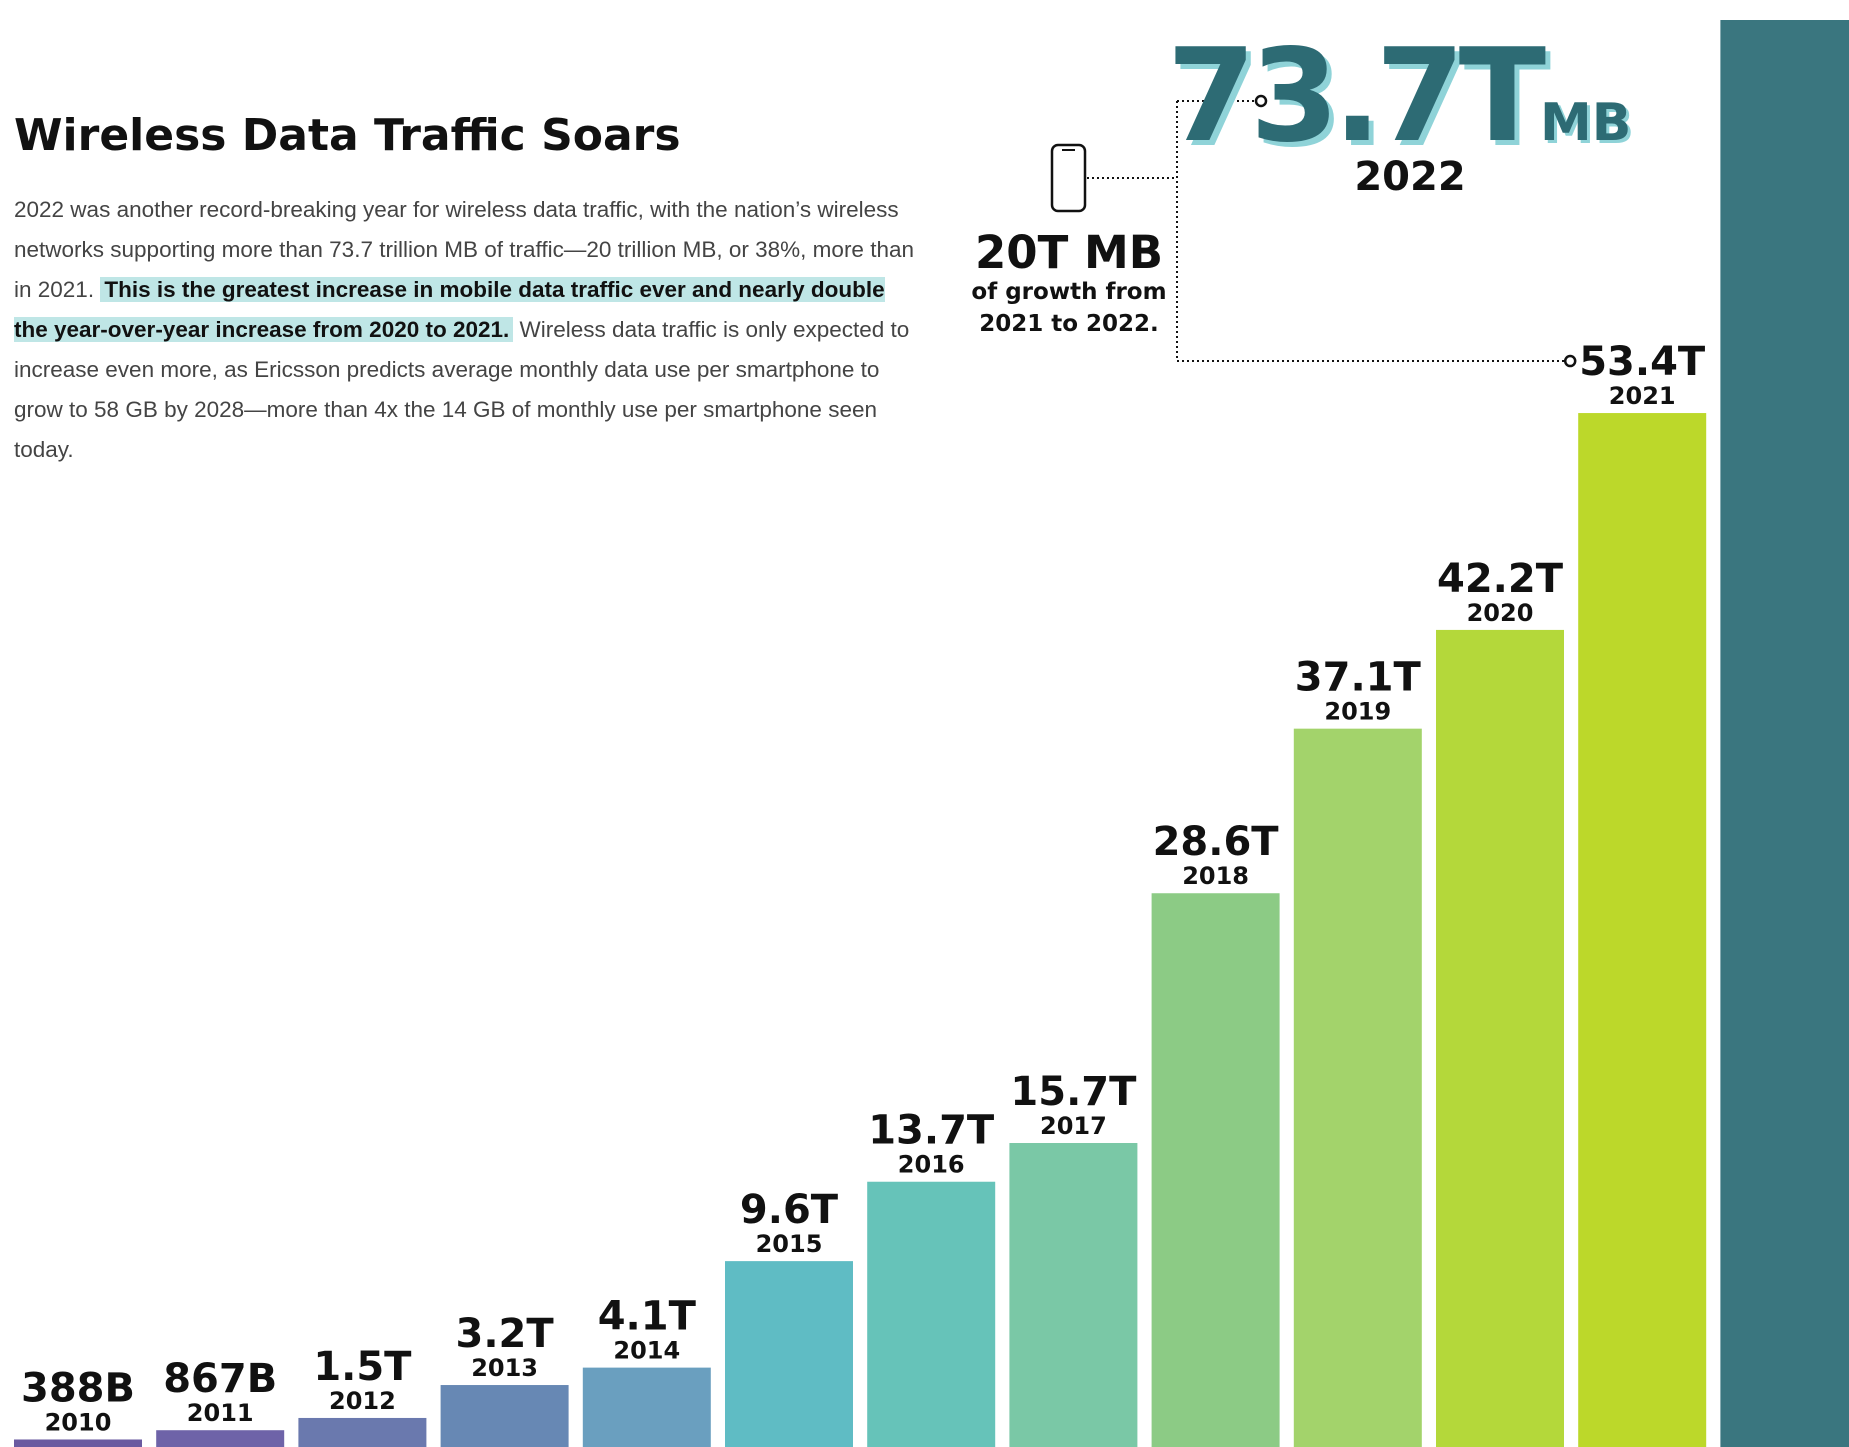  What do you see at coordinates (220, 1379) in the screenshot?
I see `value-label: 867B` at bounding box center [220, 1379].